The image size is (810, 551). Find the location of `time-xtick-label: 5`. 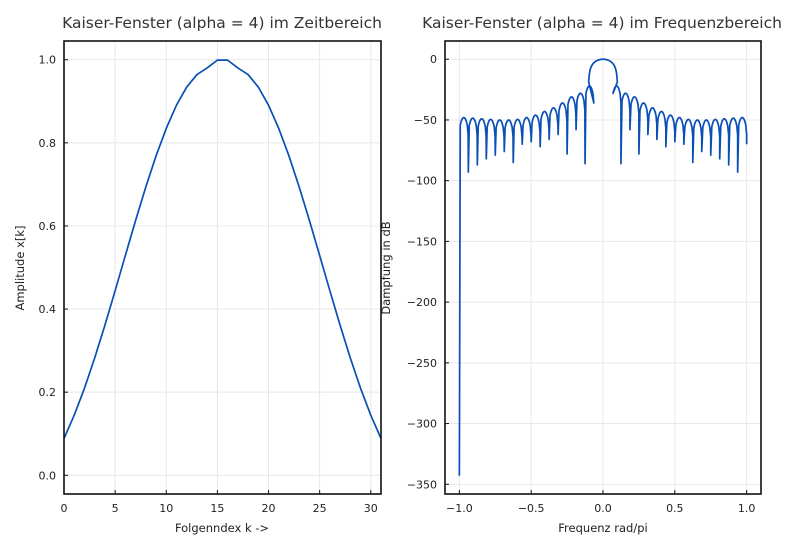

time-xtick-label: 5 is located at coordinates (115, 508).